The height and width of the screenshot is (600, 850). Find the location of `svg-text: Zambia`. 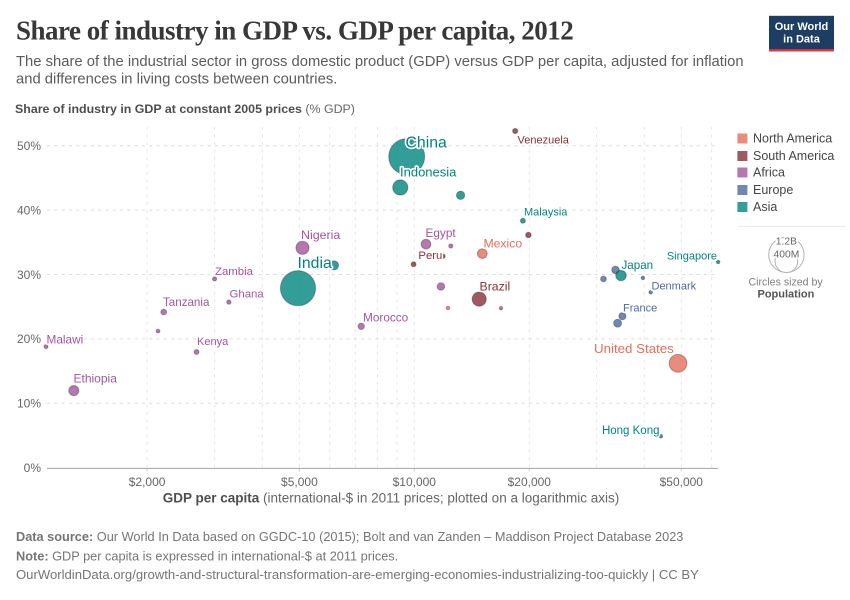

svg-text: Zambia is located at coordinates (234, 272).